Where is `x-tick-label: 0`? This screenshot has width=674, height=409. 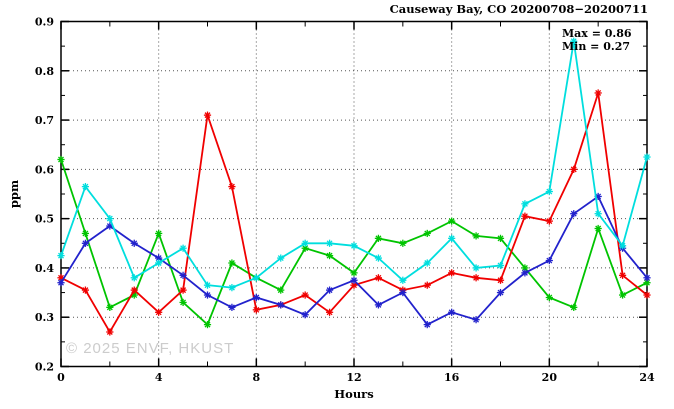 x-tick-label: 0 is located at coordinates (61, 377).